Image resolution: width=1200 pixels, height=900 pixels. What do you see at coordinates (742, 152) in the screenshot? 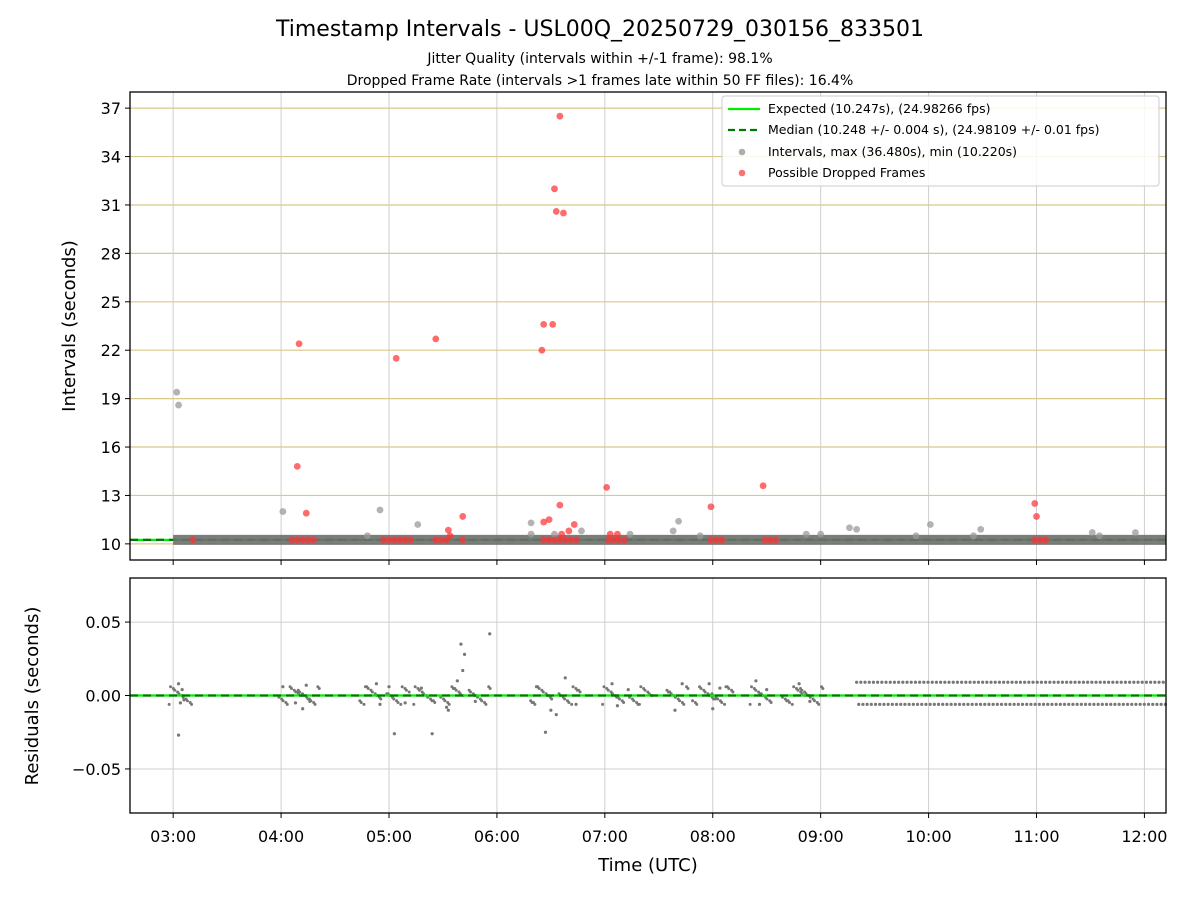
I see `legend-intervals-swatch` at bounding box center [742, 152].